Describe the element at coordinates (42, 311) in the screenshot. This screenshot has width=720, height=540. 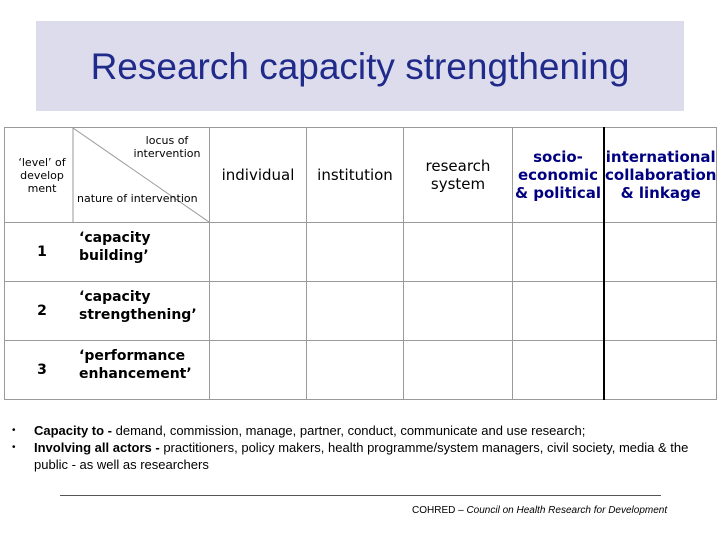
I see `row-number: 2` at that location.